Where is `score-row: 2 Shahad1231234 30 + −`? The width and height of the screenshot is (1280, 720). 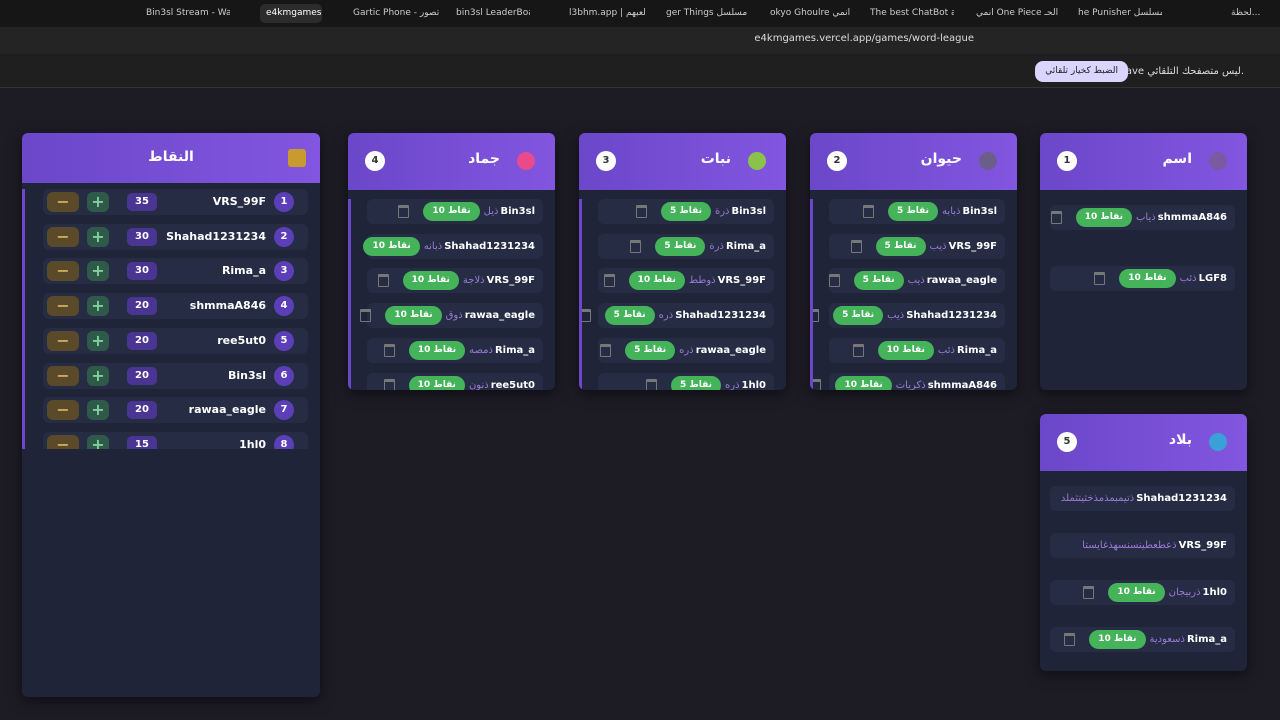
score-row: 2 Shahad1231234 30 + − is located at coordinates (175, 236).